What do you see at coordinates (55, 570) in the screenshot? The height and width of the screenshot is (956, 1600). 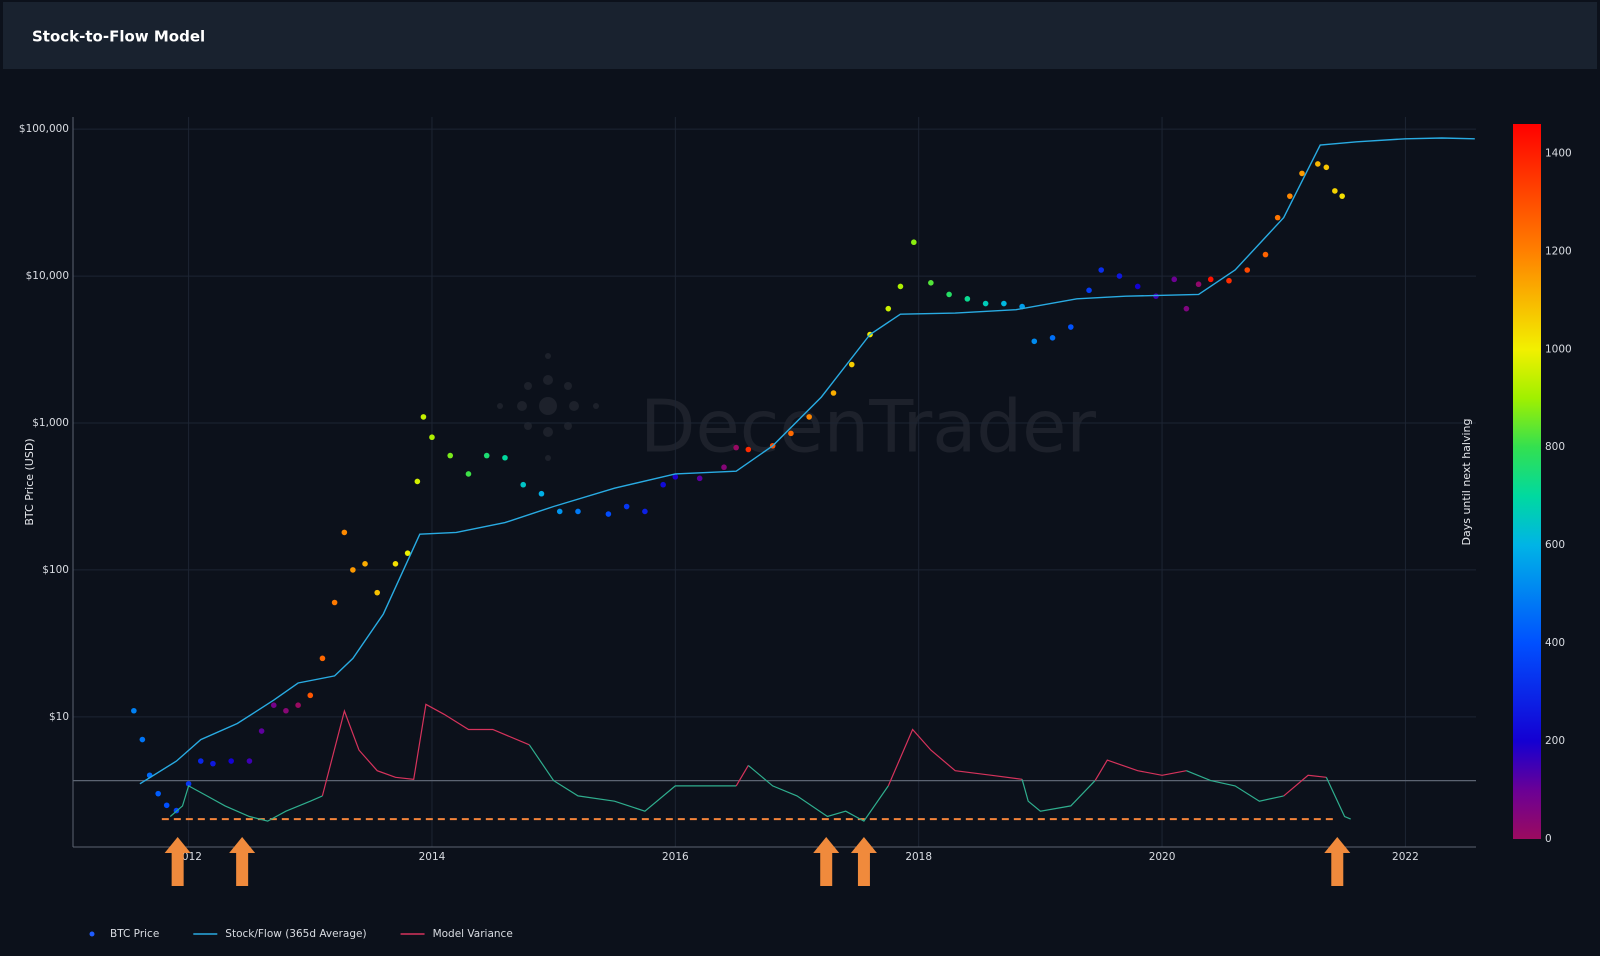 I see `y-tick-label: $100` at bounding box center [55, 570].